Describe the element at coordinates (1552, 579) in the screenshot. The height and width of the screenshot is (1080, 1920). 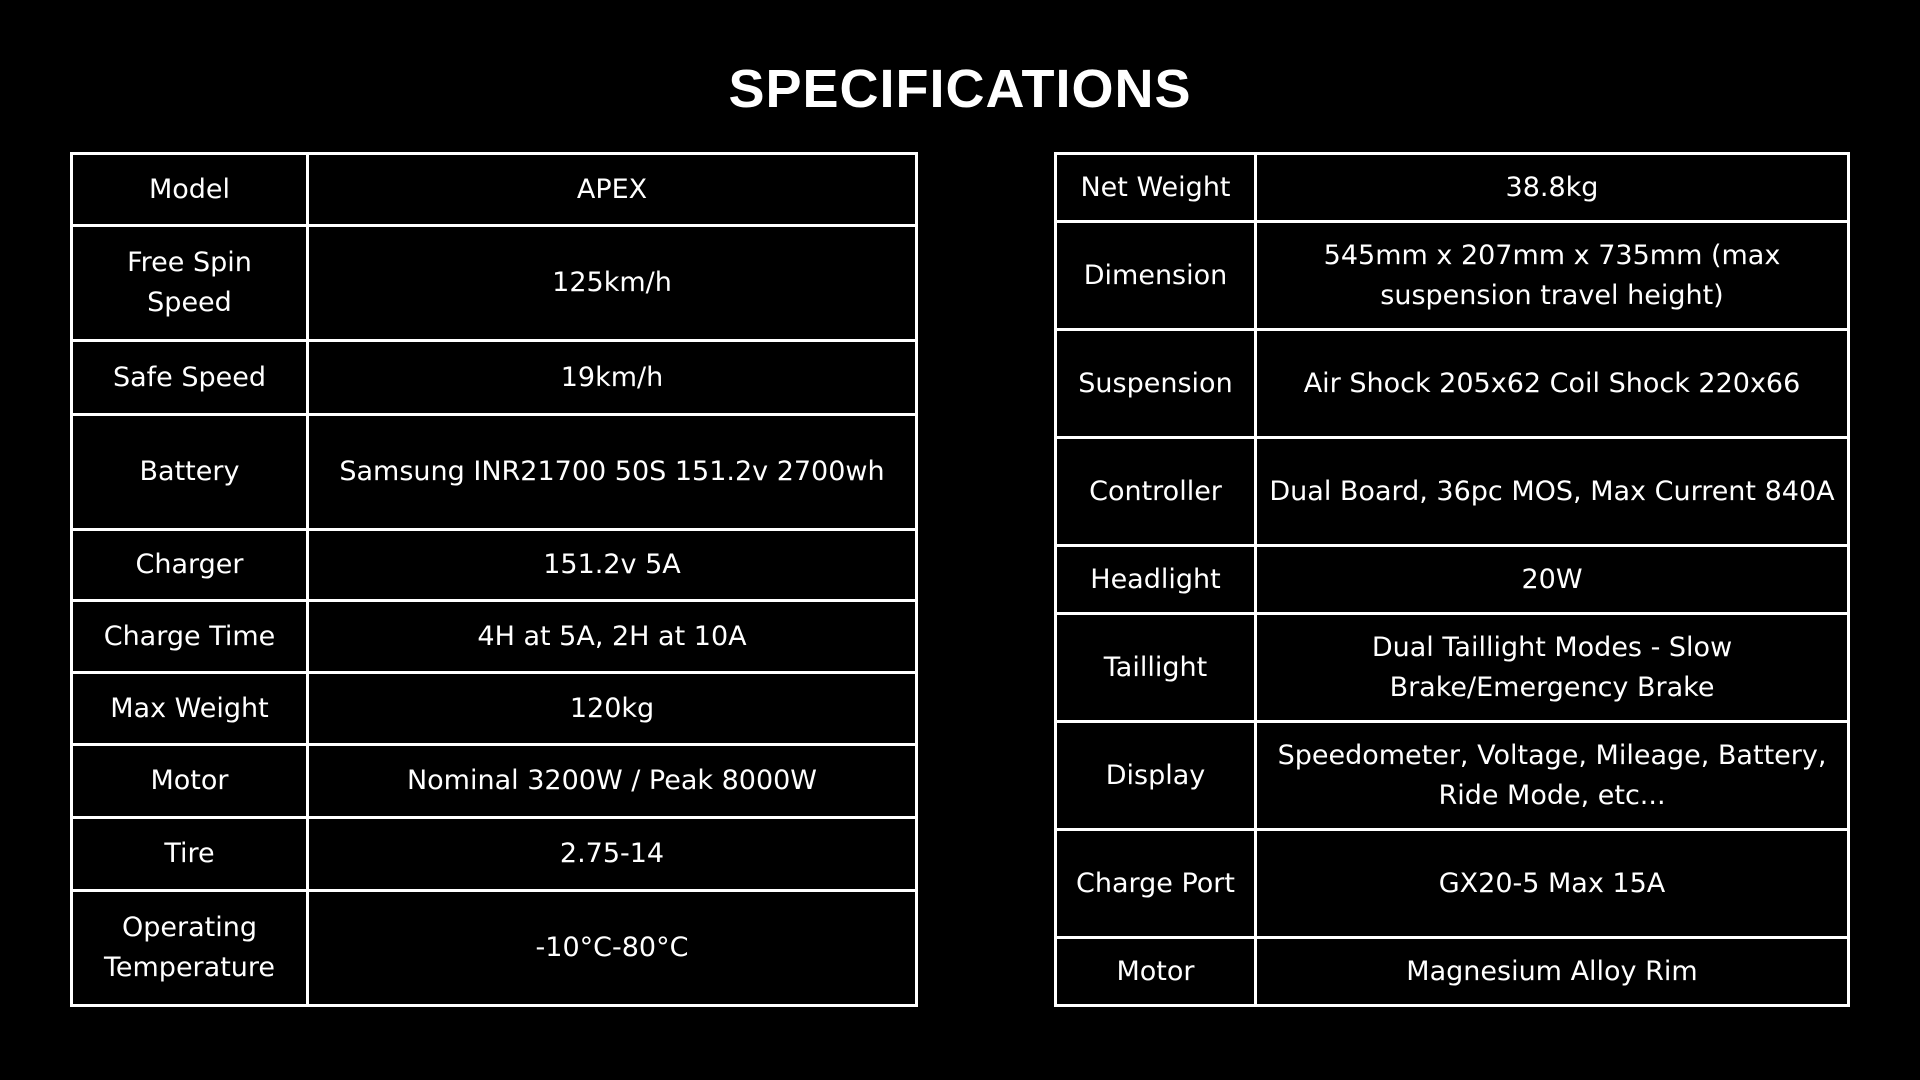
I see `spec-value: 20W` at that location.